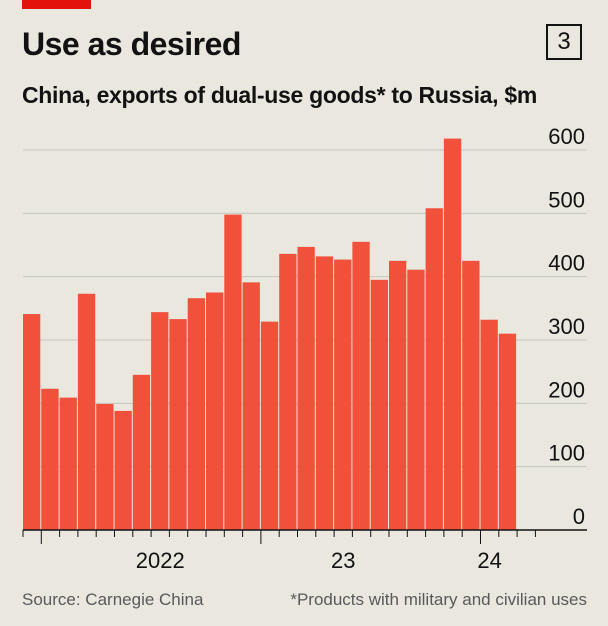 This screenshot has height=626, width=608. What do you see at coordinates (566, 326) in the screenshot?
I see `y-tick-label: 300` at bounding box center [566, 326].